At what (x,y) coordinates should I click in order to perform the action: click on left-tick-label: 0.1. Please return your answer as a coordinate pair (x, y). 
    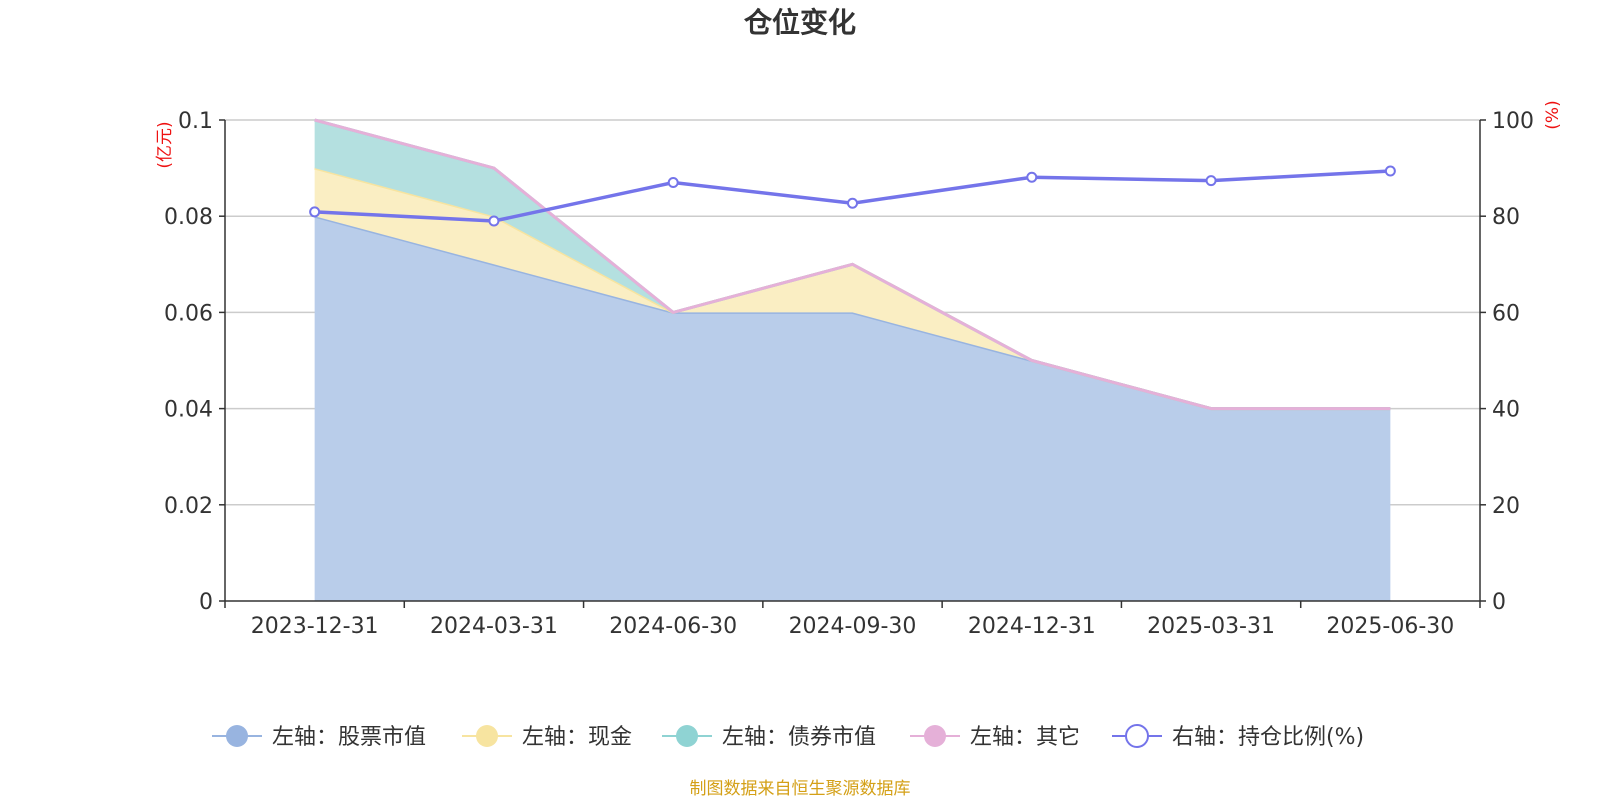
    Looking at the image, I should click on (195, 121).